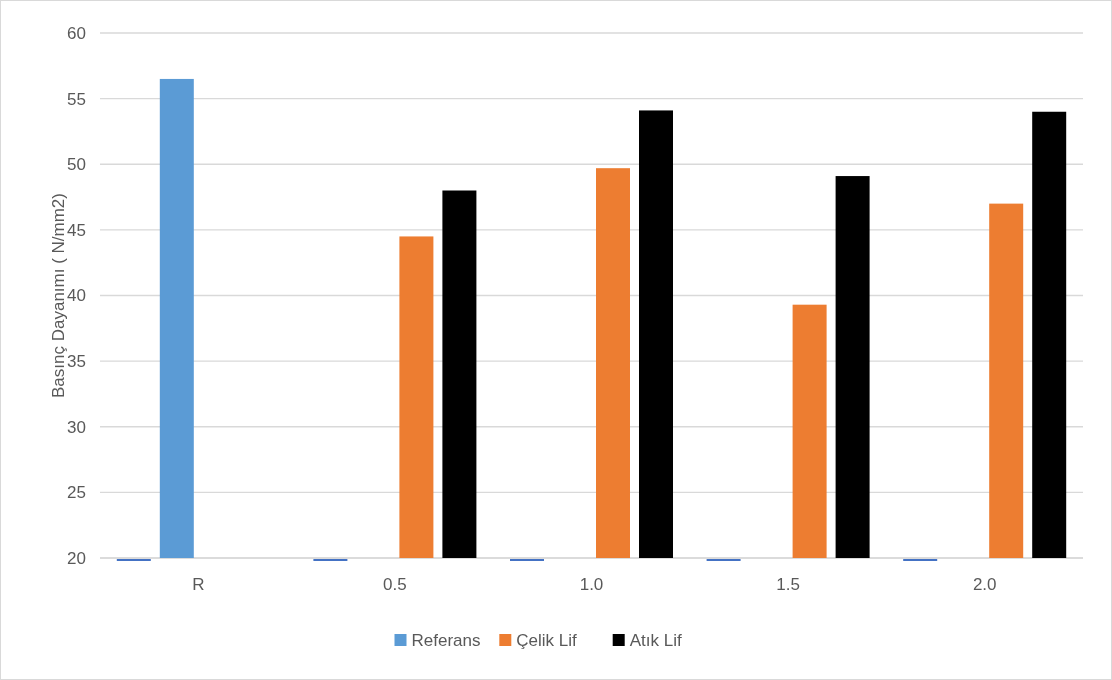 The height and width of the screenshot is (680, 1112). Describe the element at coordinates (547, 640) in the screenshot. I see `legend-label: Çelik Lif` at that location.